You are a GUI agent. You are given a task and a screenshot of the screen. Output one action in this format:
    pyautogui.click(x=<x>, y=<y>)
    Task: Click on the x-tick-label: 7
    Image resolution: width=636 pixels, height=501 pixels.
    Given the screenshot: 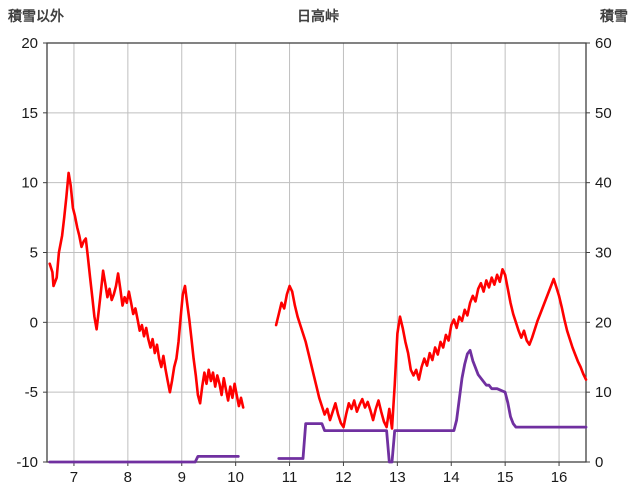 What is the action you would take?
    pyautogui.click(x=74, y=477)
    